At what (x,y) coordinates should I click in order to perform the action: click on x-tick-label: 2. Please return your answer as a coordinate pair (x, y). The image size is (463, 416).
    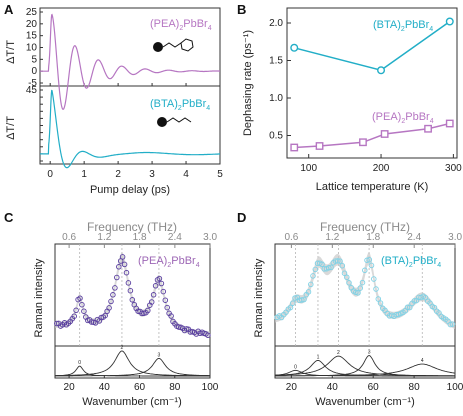
    Looking at the image, I should click on (118, 174).